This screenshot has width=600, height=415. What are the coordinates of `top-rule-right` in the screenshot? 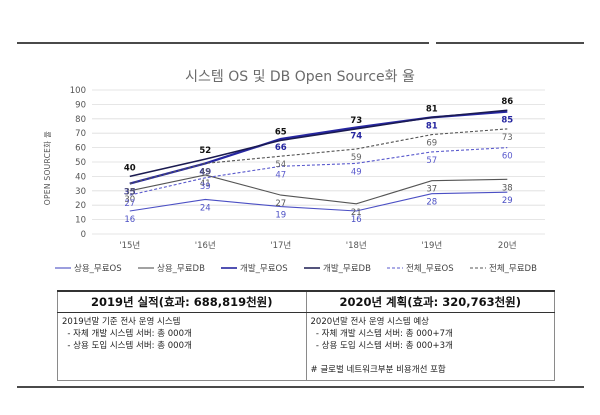 It's located at (510, 43).